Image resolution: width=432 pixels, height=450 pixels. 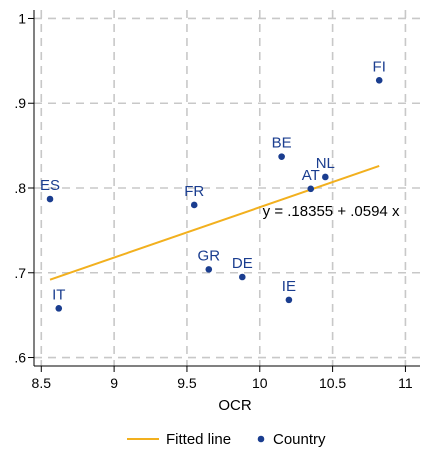 I want to click on legend: Fitted line Country, so click(x=226, y=439).